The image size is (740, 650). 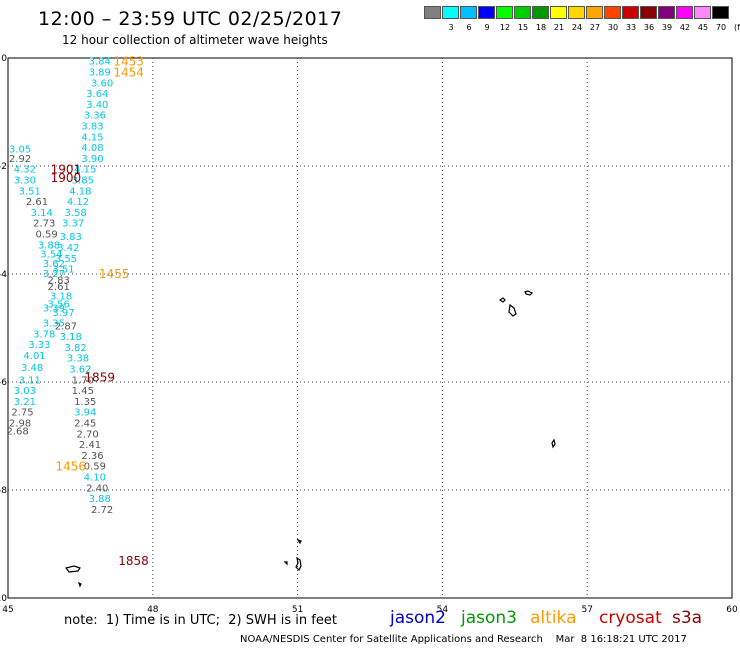 I want to click on scale-label: 42, so click(x=685, y=27).